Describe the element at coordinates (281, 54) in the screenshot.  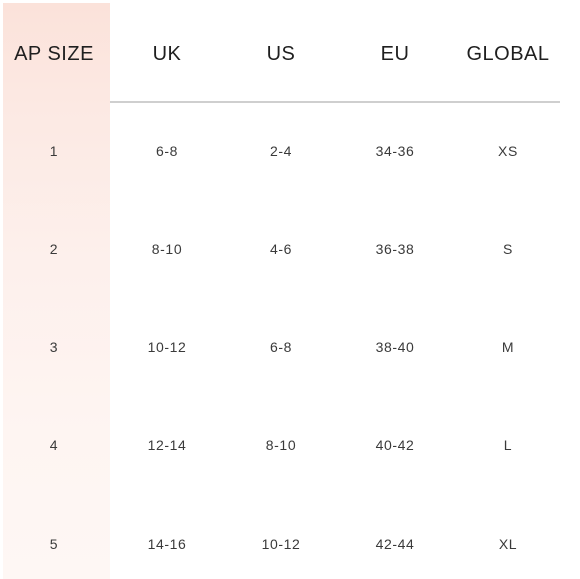
I see `header-us: US` at that location.